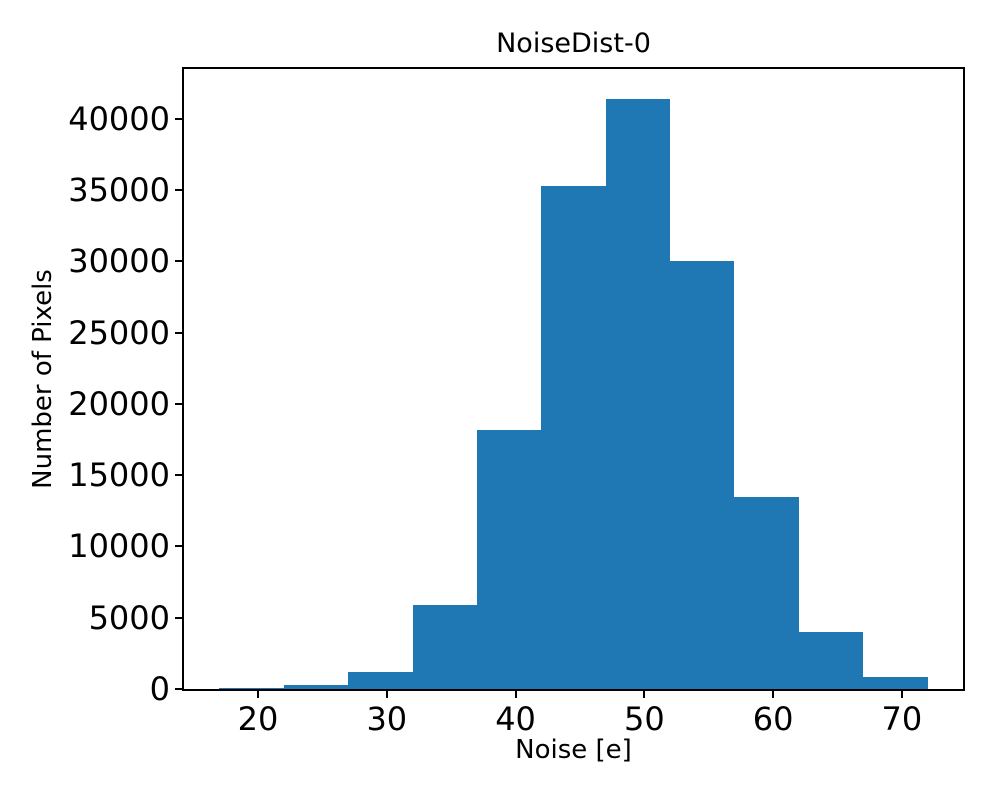  What do you see at coordinates (573, 43) in the screenshot?
I see `chart-title: NoiseDist-0` at bounding box center [573, 43].